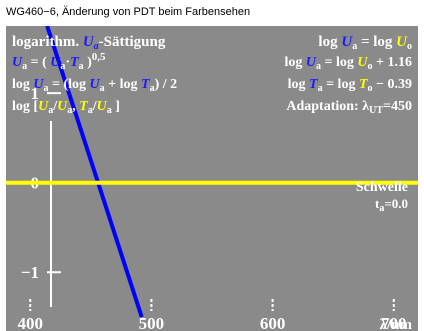  What do you see at coordinates (94, 85) in the screenshot?
I see `formula-line-3: log Ua = (log Ua + log Ta) / 2` at bounding box center [94, 85].